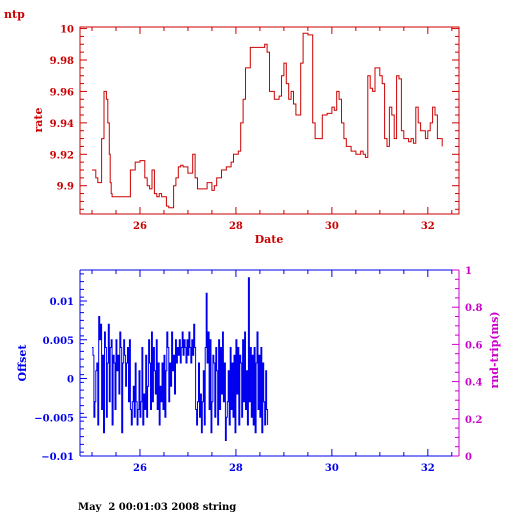 Image resolution: width=512 pixels, height=512 pixels. I want to click on roundtrip-y-tick-label: 0, so click(468, 457).